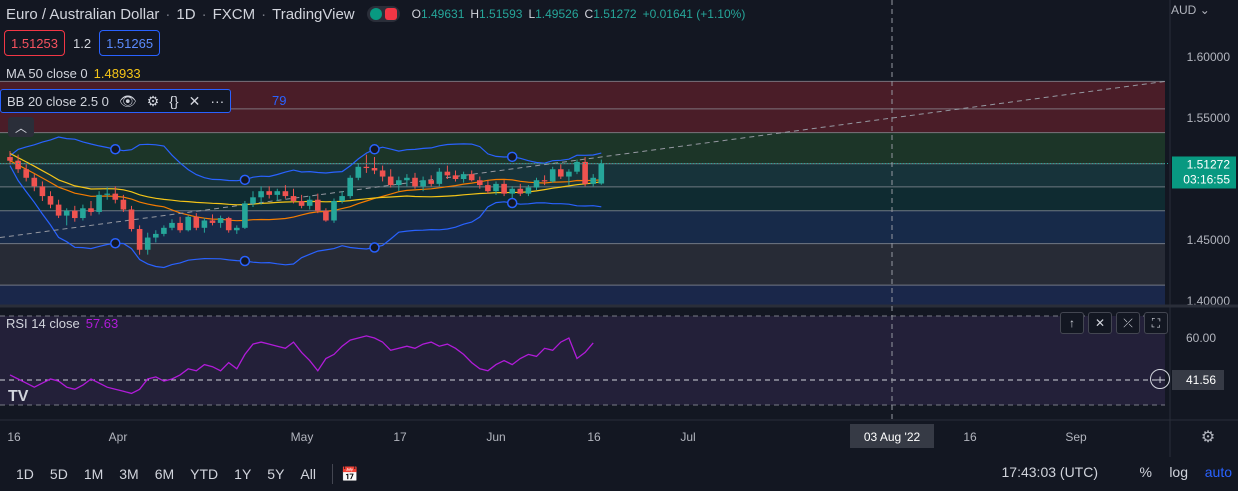  Describe the element at coordinates (129, 474) in the screenshot. I see `timeframe-3m-button: 3M` at that location.